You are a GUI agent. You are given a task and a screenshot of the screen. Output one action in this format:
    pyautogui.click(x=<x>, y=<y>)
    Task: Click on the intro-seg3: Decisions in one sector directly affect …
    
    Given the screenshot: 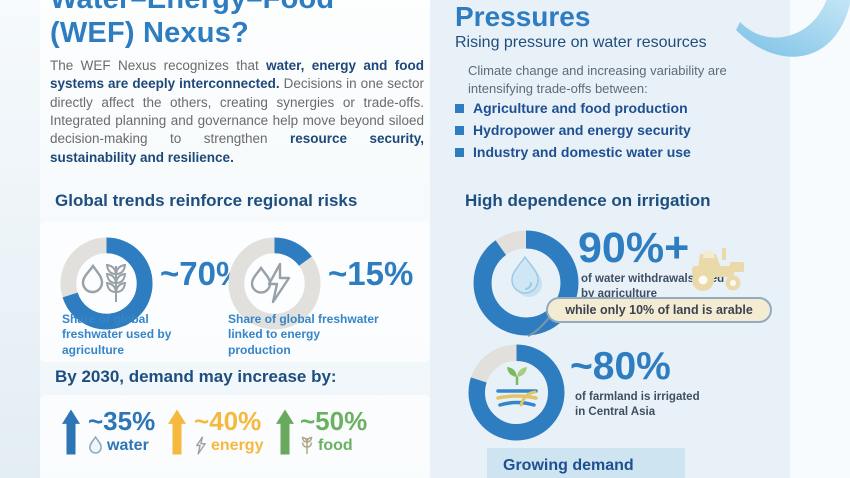 What is the action you would take?
    pyautogui.click(x=237, y=111)
    